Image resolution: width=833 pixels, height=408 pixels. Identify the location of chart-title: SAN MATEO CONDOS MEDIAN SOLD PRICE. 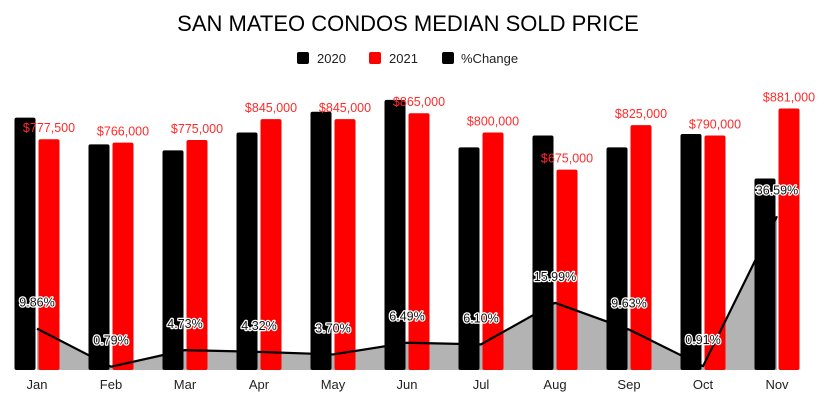
(408, 23).